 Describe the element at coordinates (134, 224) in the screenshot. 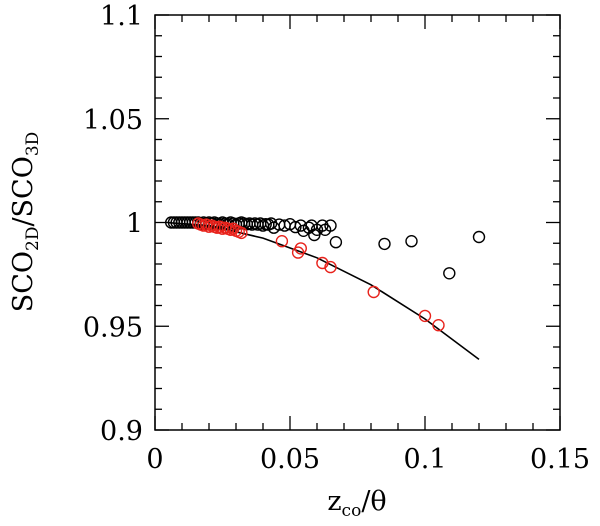

I see `y-tick-label: 1` at that location.